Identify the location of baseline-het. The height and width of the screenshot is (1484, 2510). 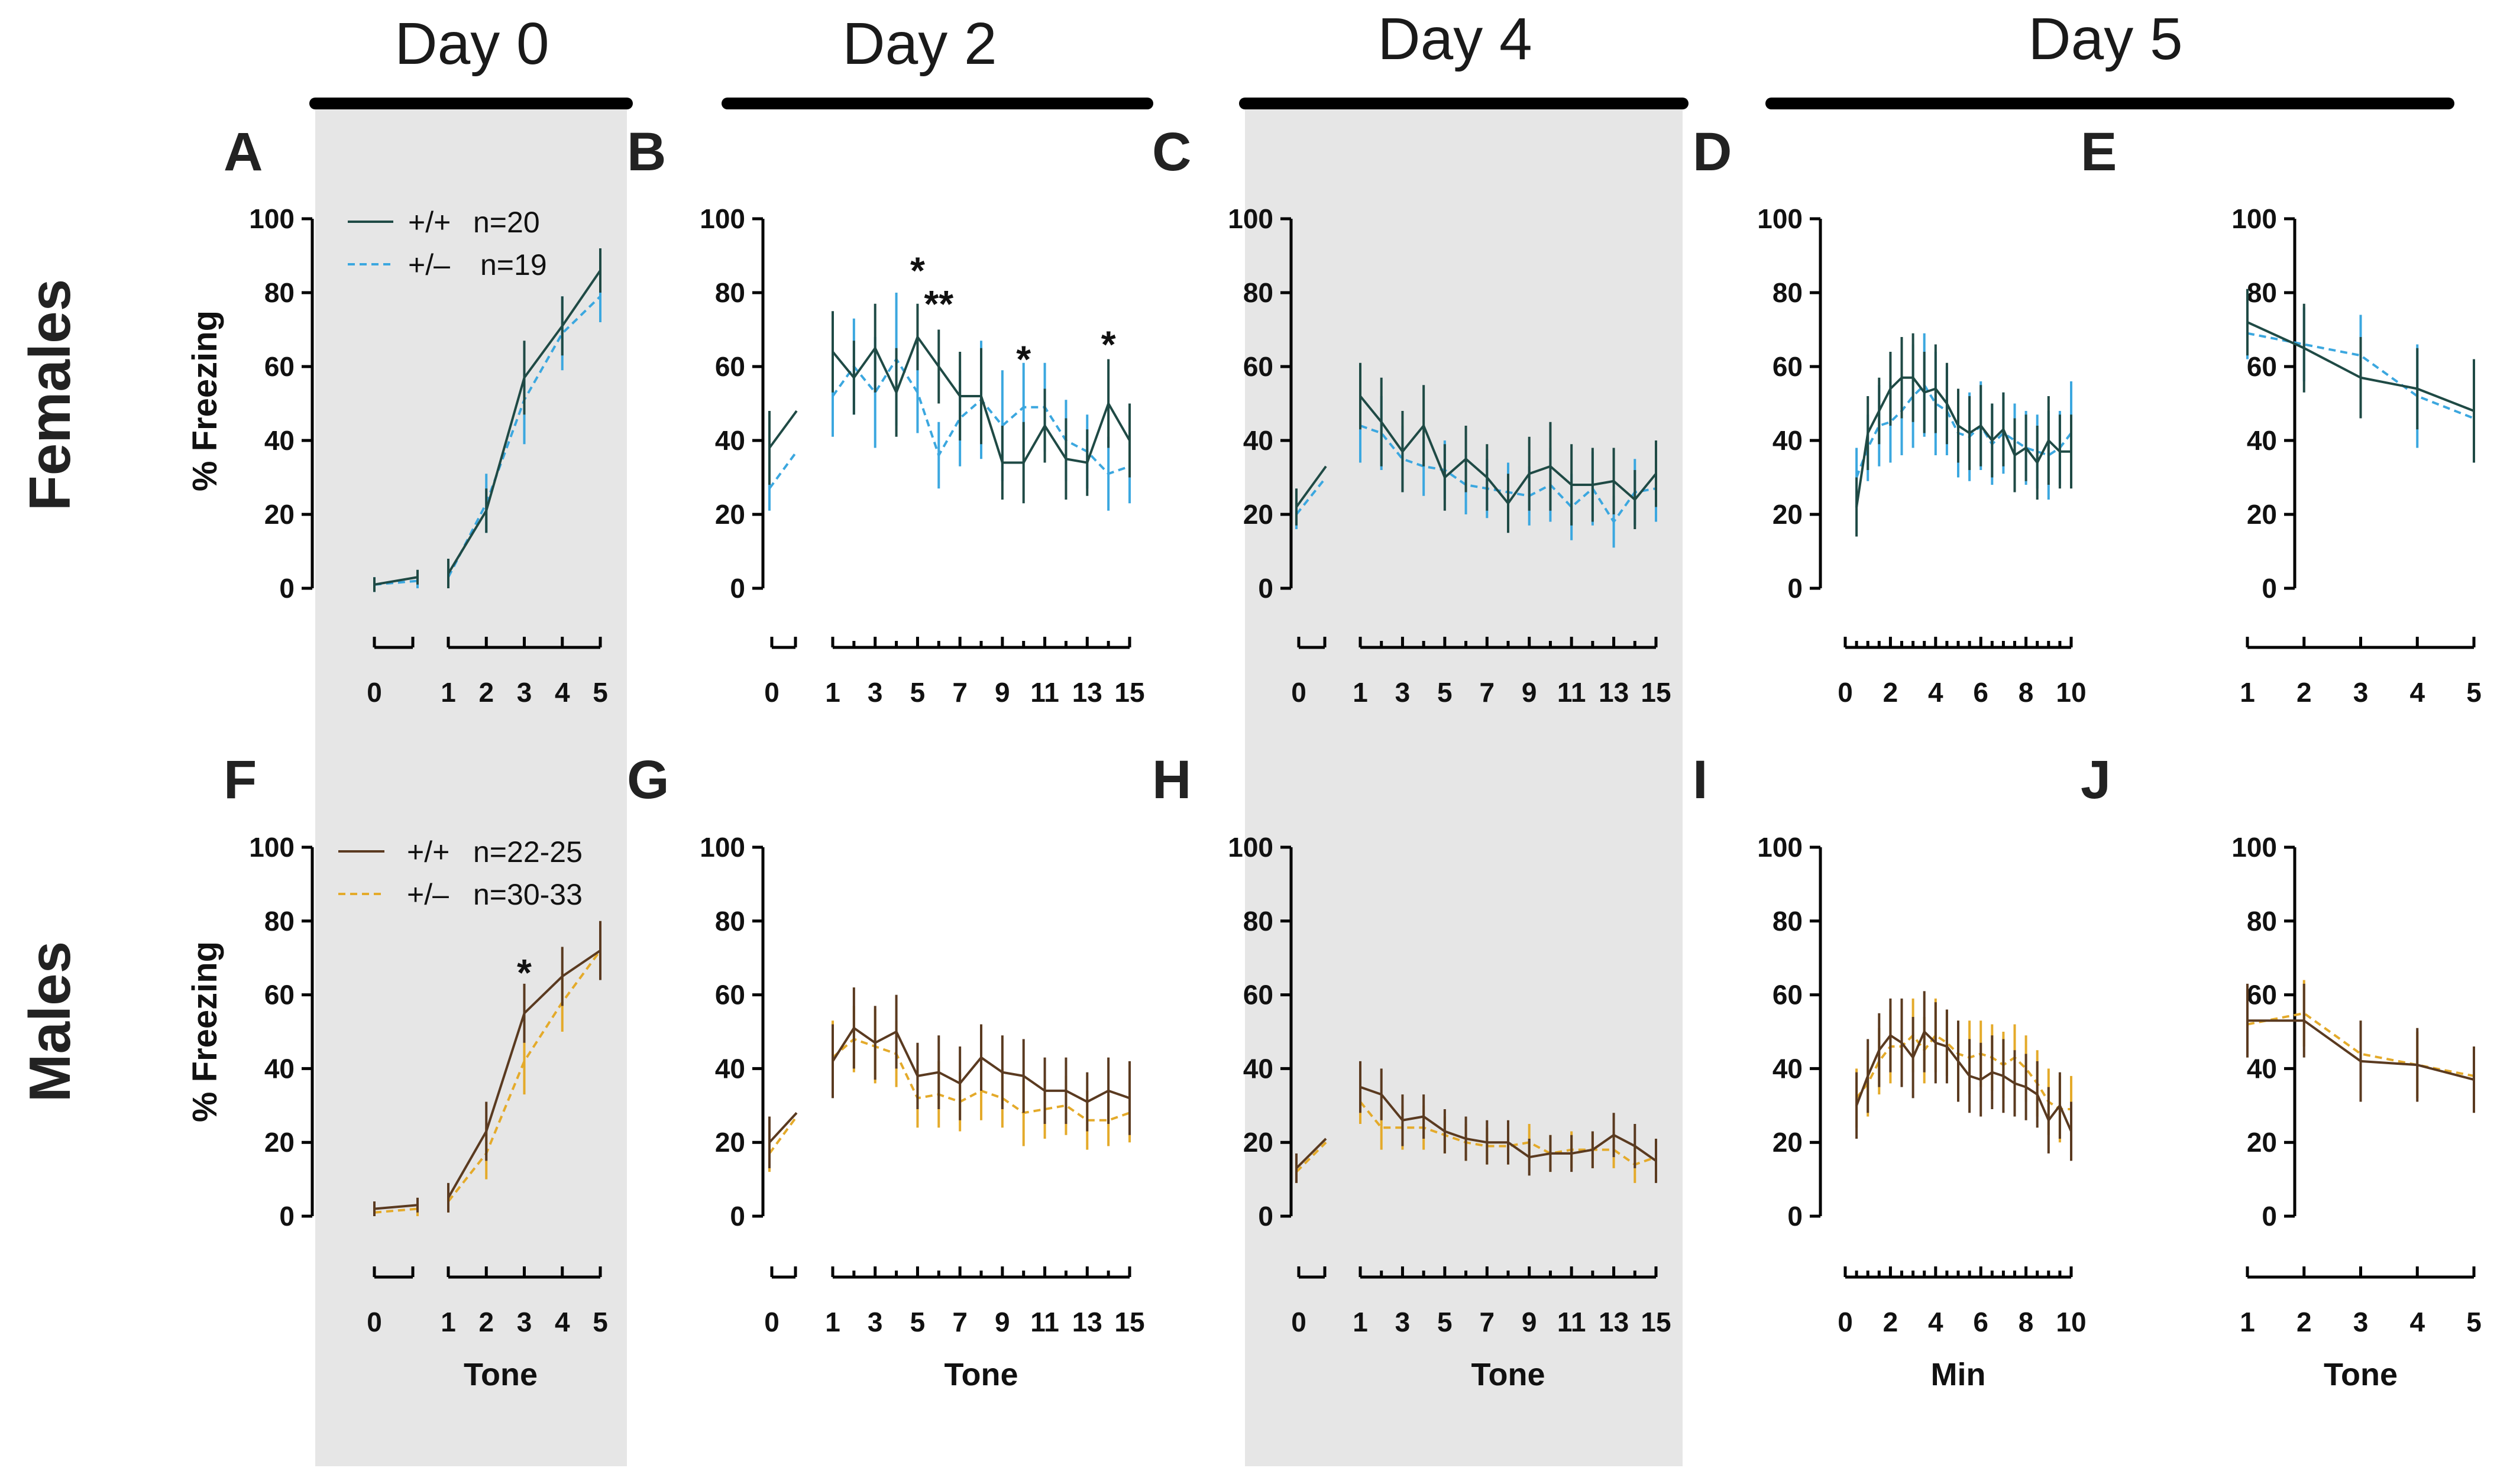
(783, 470).